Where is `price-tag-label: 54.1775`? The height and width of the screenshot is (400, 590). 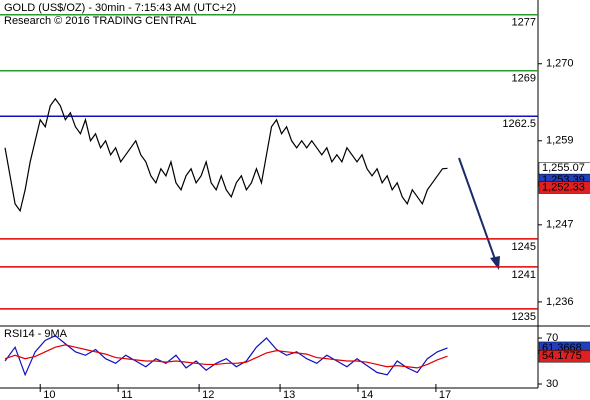 price-tag-label: 54.1775 is located at coordinates (562, 356).